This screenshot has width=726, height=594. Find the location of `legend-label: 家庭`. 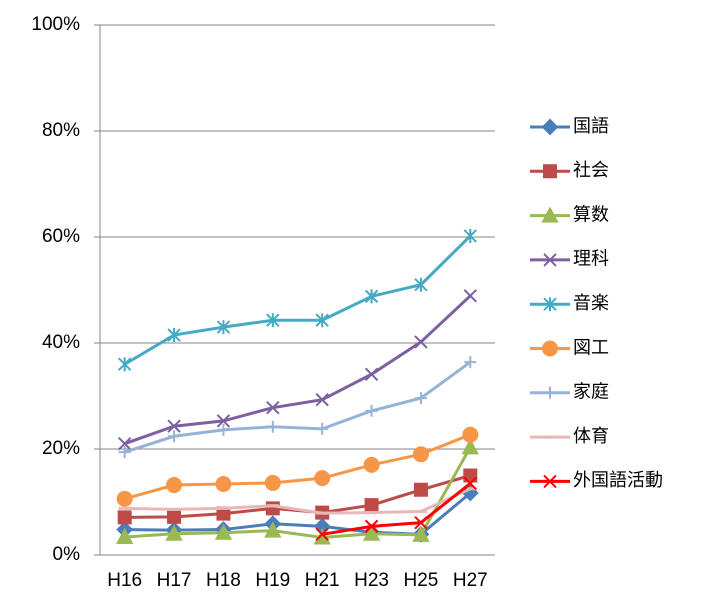

legend-label: 家庭 is located at coordinates (591, 392).